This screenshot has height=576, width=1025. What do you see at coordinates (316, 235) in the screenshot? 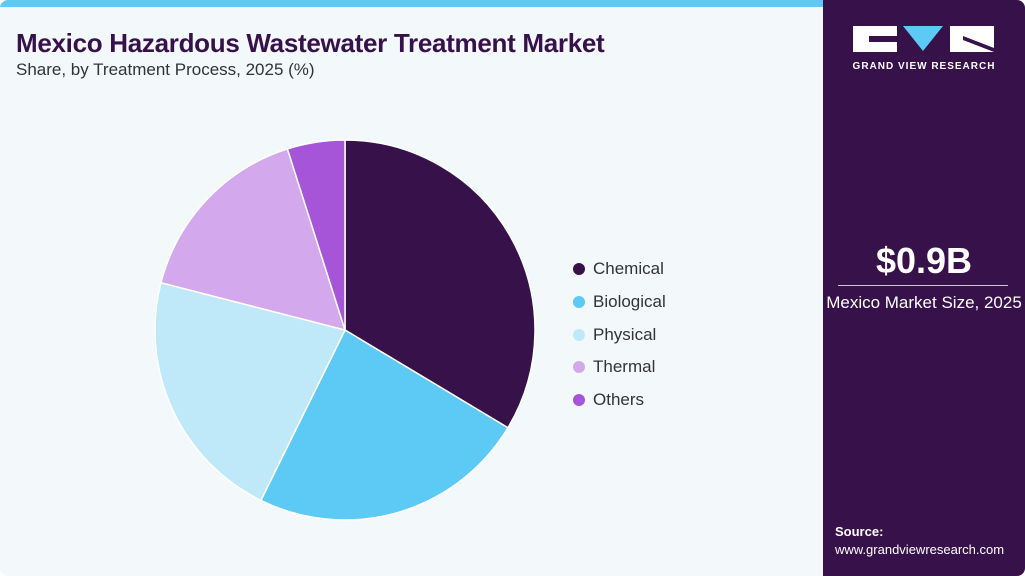
I see `pie-slice-others` at bounding box center [316, 235].